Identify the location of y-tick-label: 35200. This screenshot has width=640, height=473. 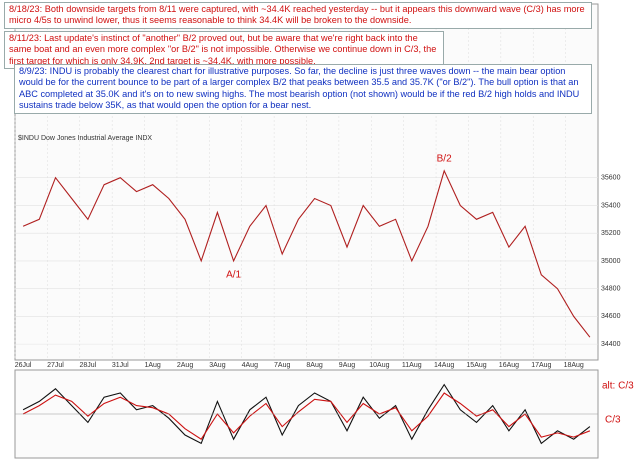
(611, 233).